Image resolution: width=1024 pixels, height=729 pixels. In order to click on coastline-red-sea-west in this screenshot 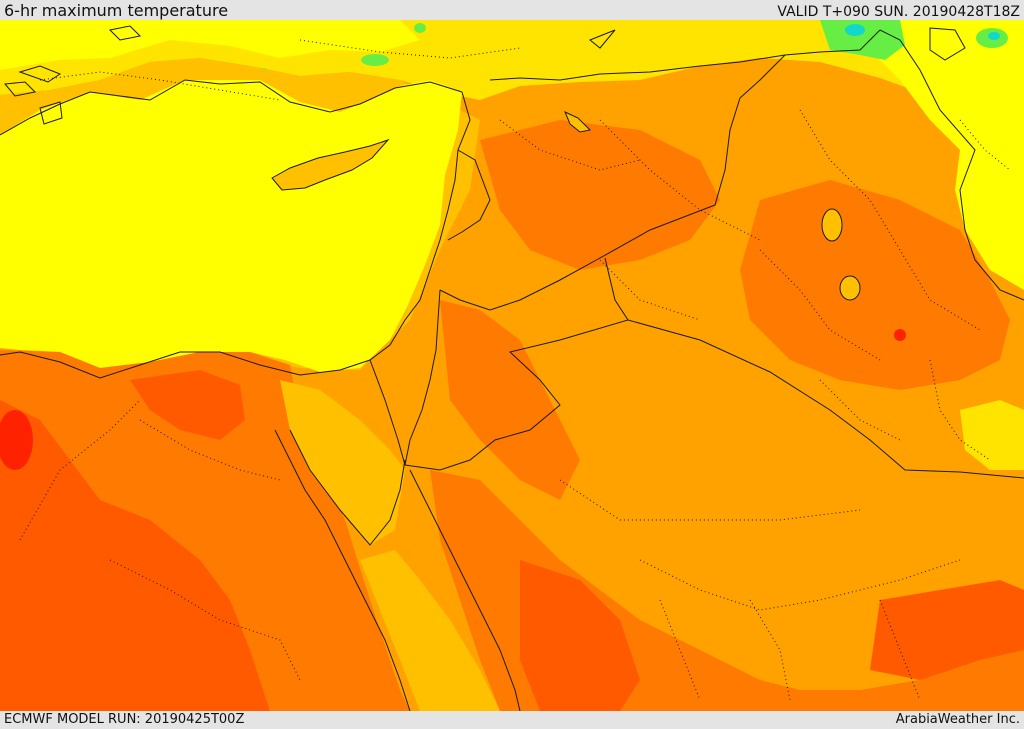, I will do `click(342, 570)`.